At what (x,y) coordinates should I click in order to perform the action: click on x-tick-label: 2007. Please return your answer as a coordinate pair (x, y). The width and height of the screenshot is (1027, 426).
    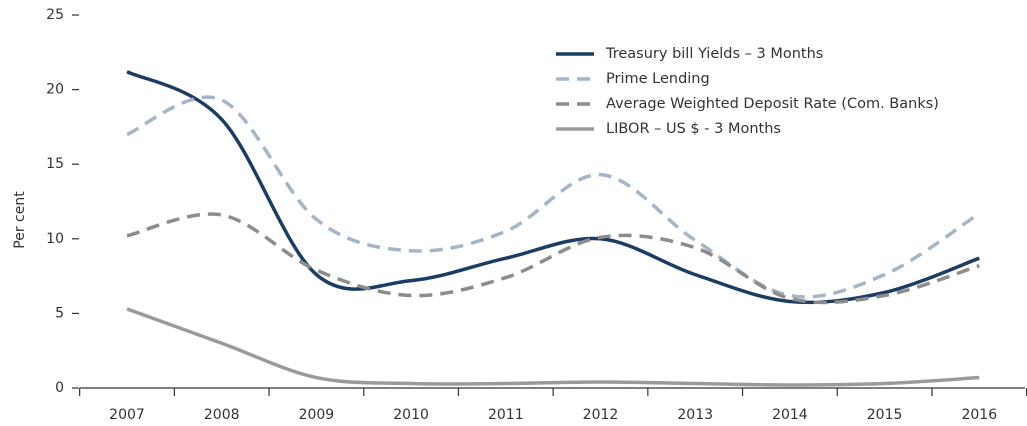
    Looking at the image, I should click on (127, 415).